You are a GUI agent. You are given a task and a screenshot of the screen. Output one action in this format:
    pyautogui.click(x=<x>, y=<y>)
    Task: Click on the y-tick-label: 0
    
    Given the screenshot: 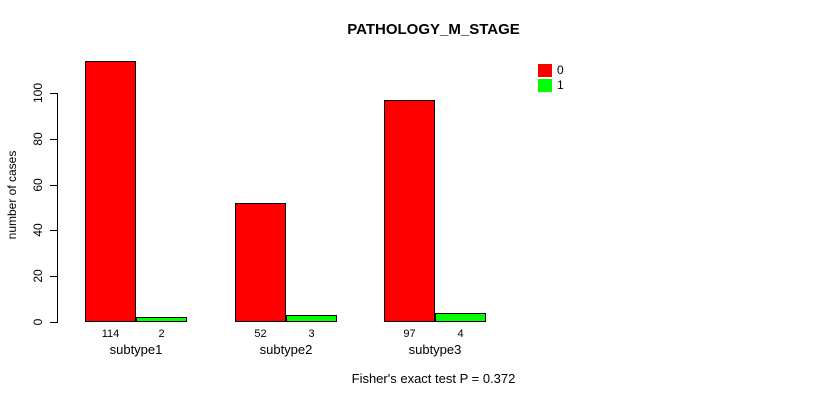 What is the action you would take?
    pyautogui.click(x=38, y=322)
    